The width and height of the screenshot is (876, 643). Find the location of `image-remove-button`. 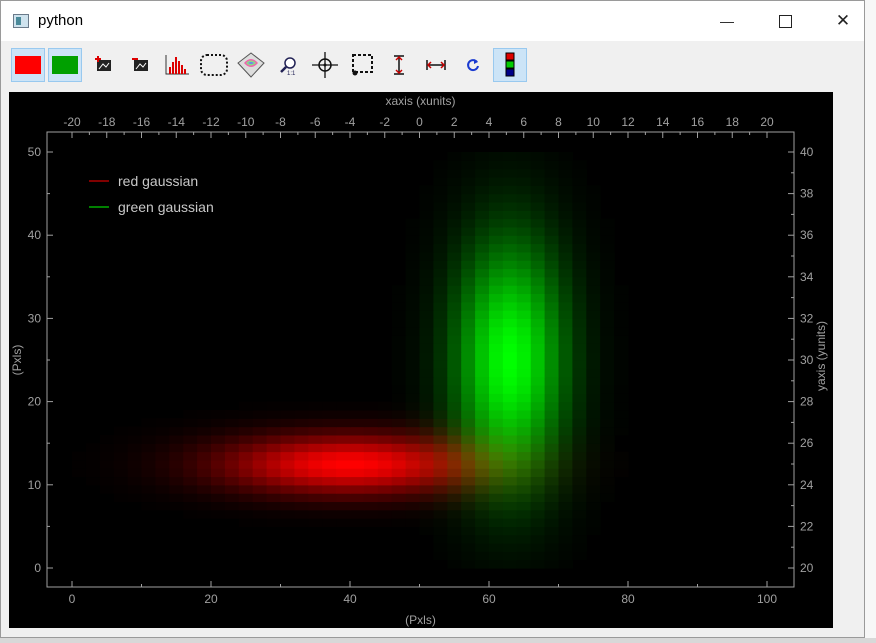

image-remove-button is located at coordinates (140, 65).